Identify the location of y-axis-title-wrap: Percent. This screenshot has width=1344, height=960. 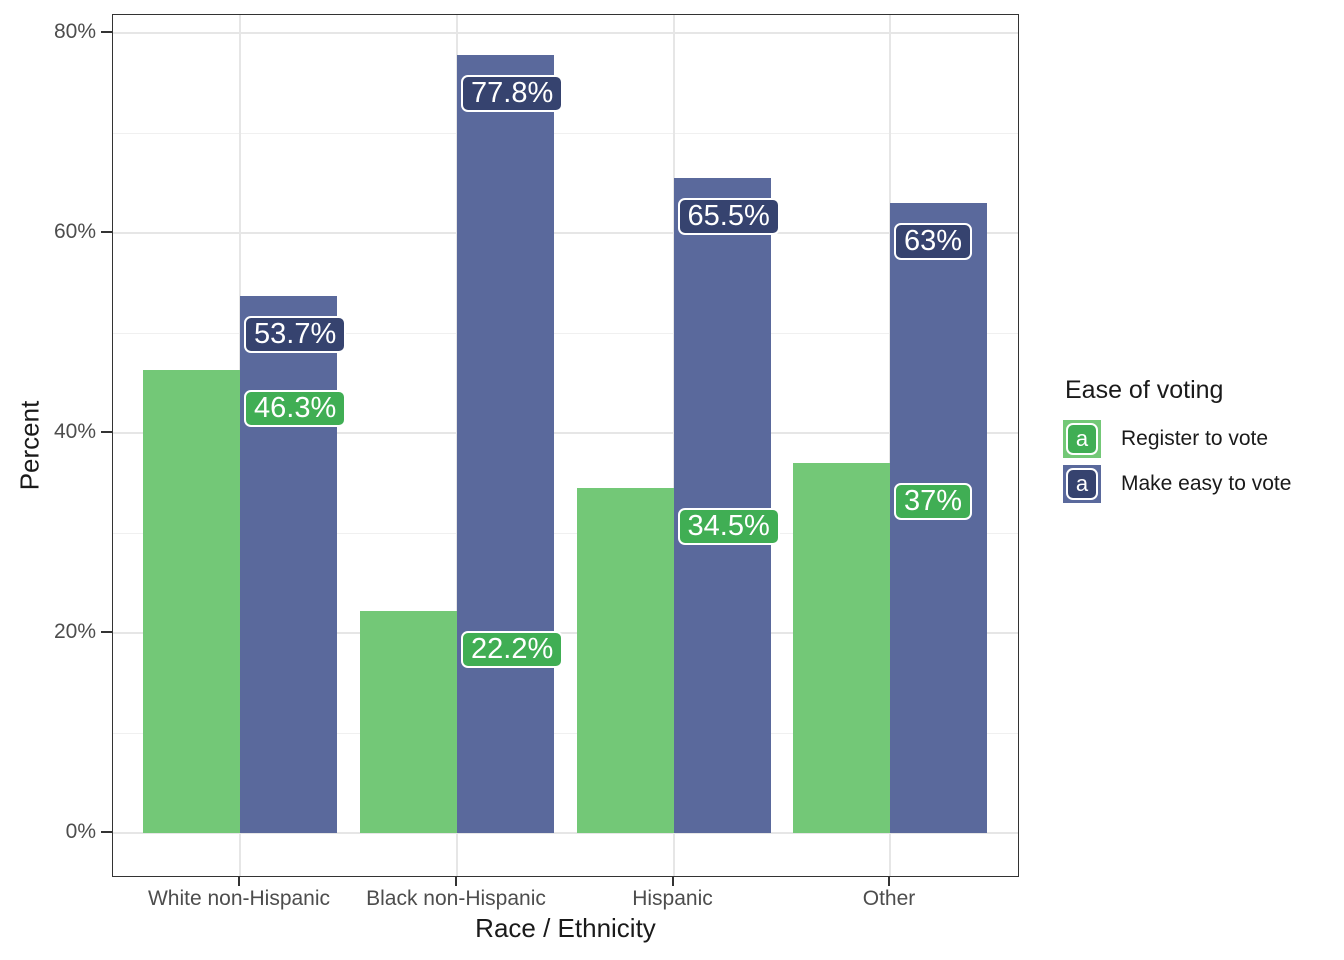
(38, 445).